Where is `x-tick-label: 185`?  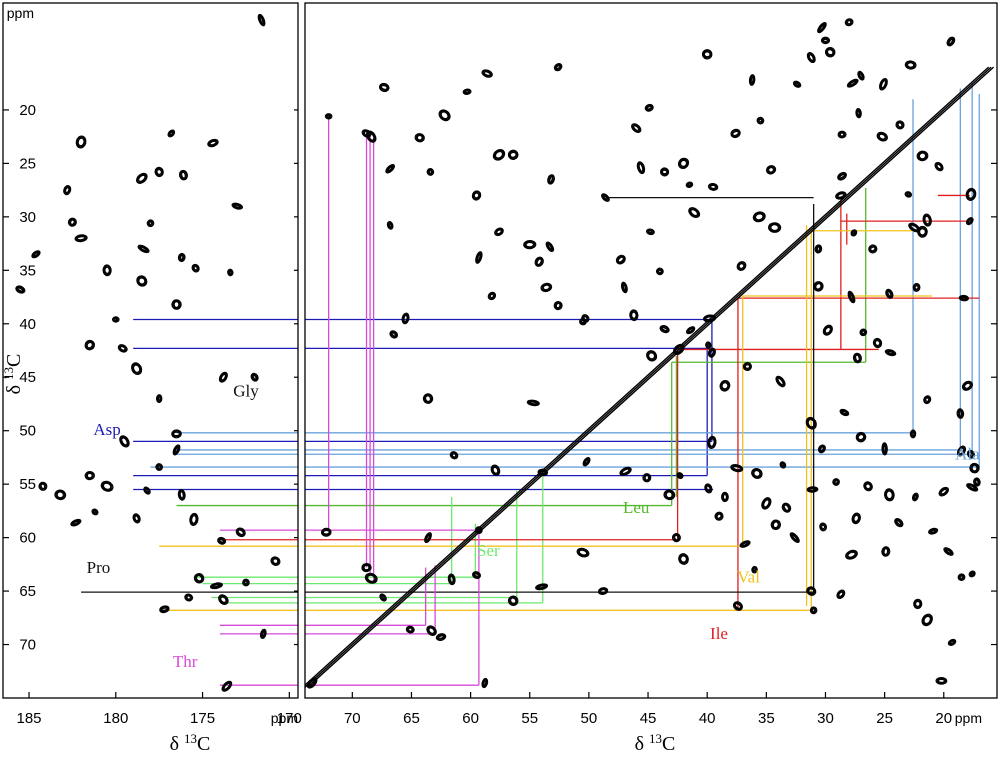
x-tick-label: 185 is located at coordinates (29, 718).